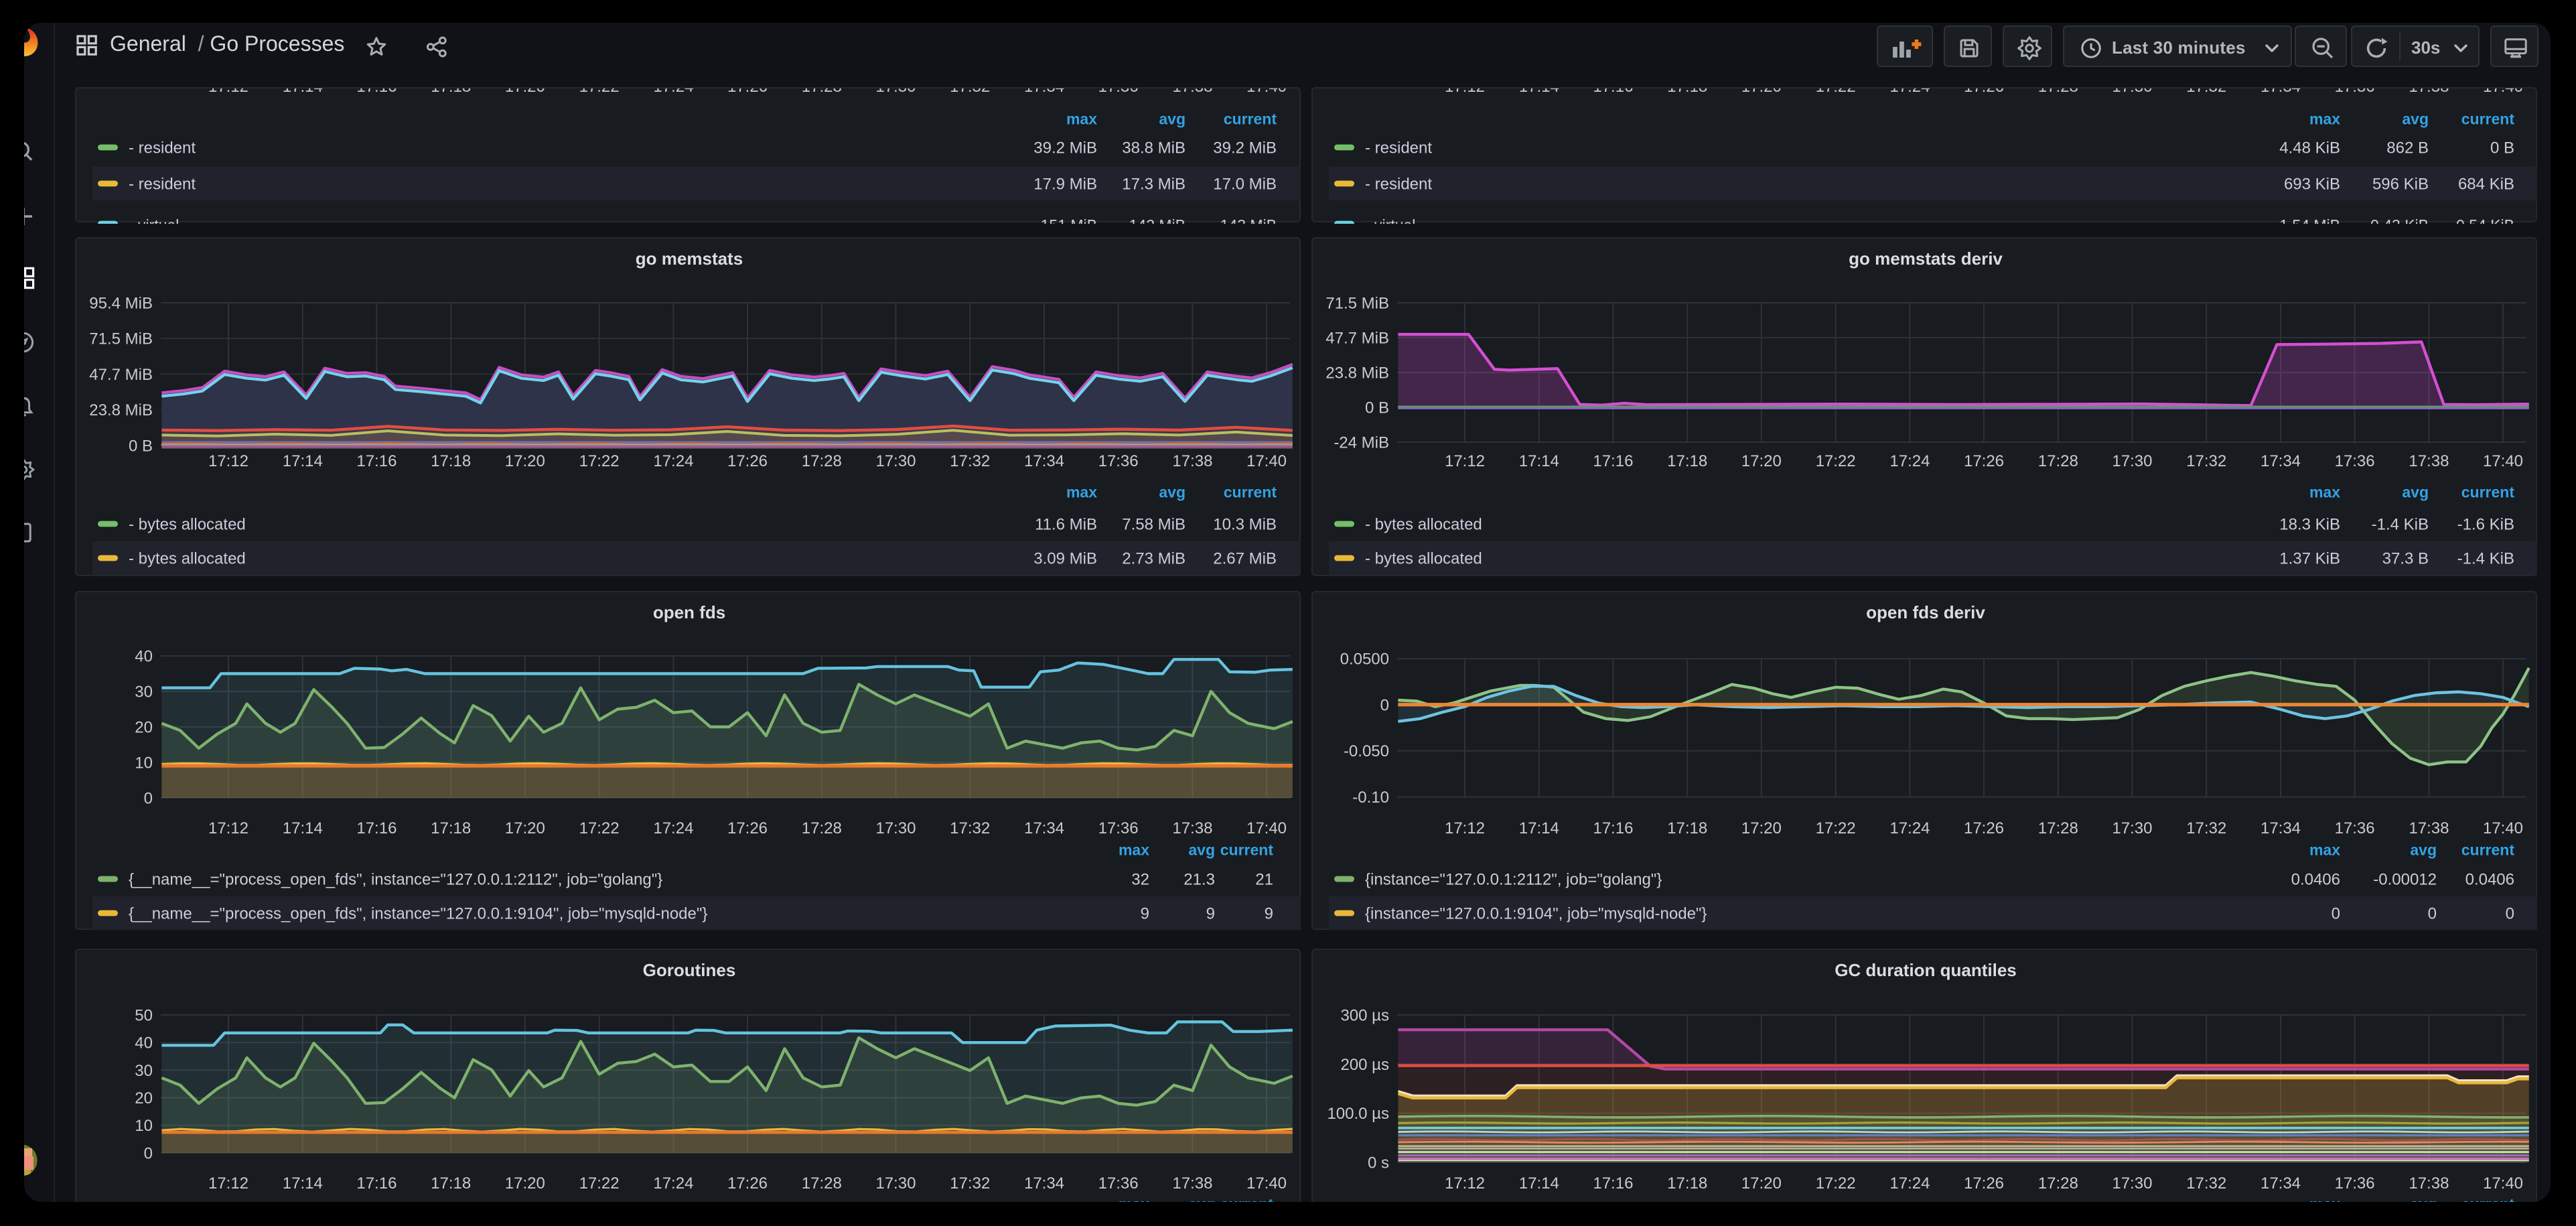  I want to click on svg-text: 18.3 KiB, so click(2309, 524).